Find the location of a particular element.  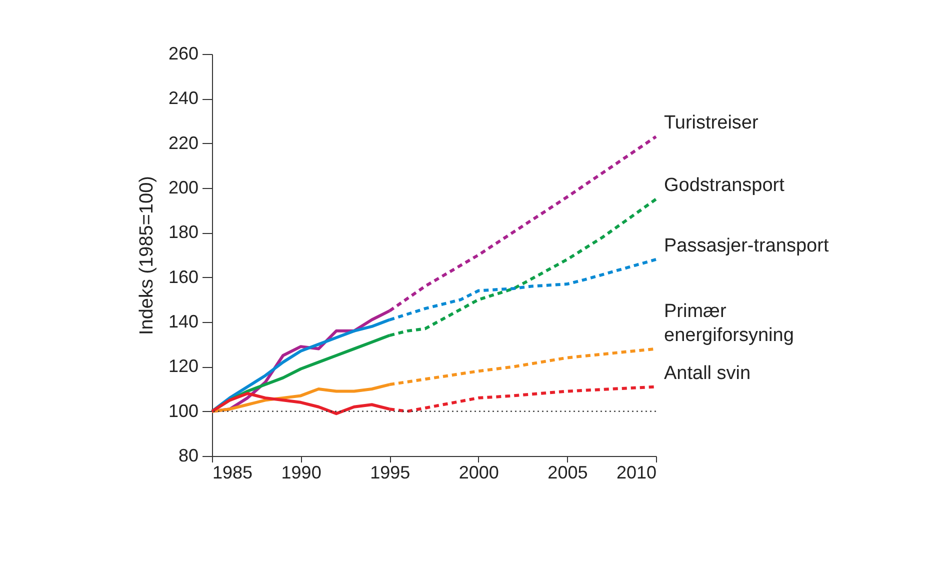

series-label: Antall svin is located at coordinates (707, 373).